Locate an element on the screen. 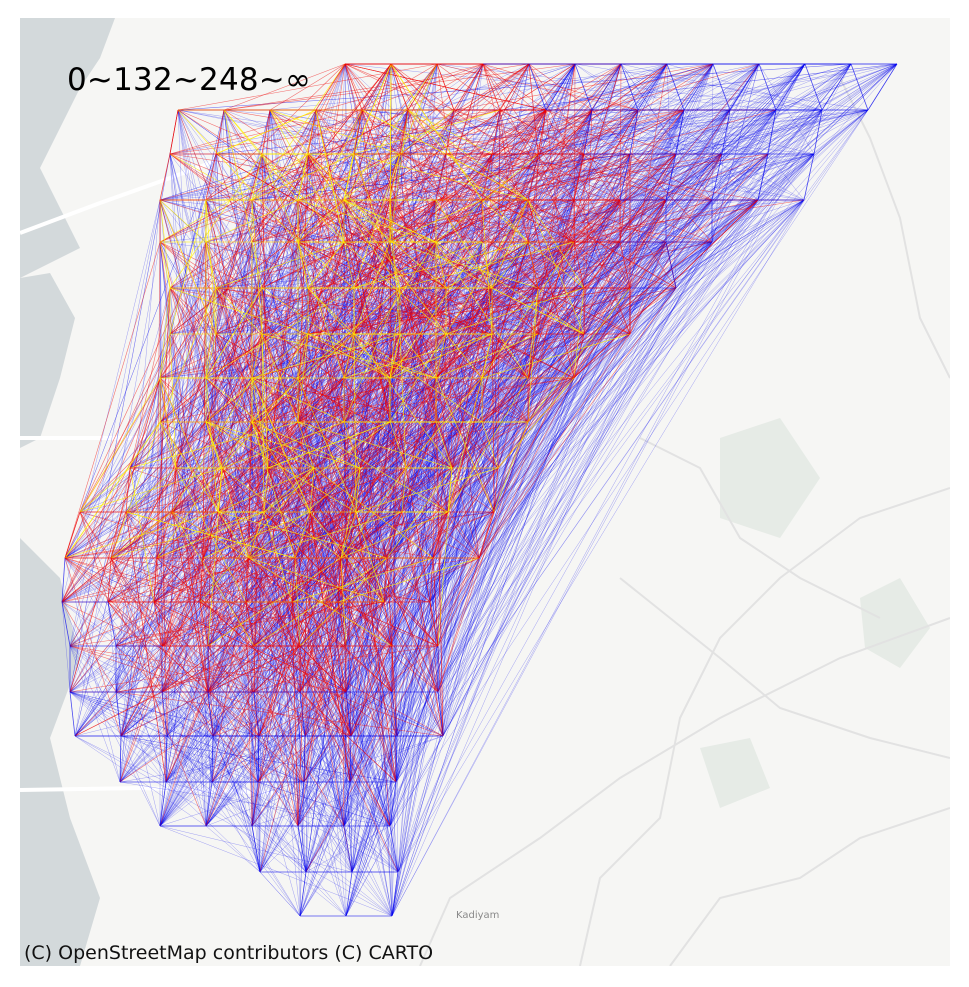 The height and width of the screenshot is (987, 969). river-north is located at coordinates (67, 148).